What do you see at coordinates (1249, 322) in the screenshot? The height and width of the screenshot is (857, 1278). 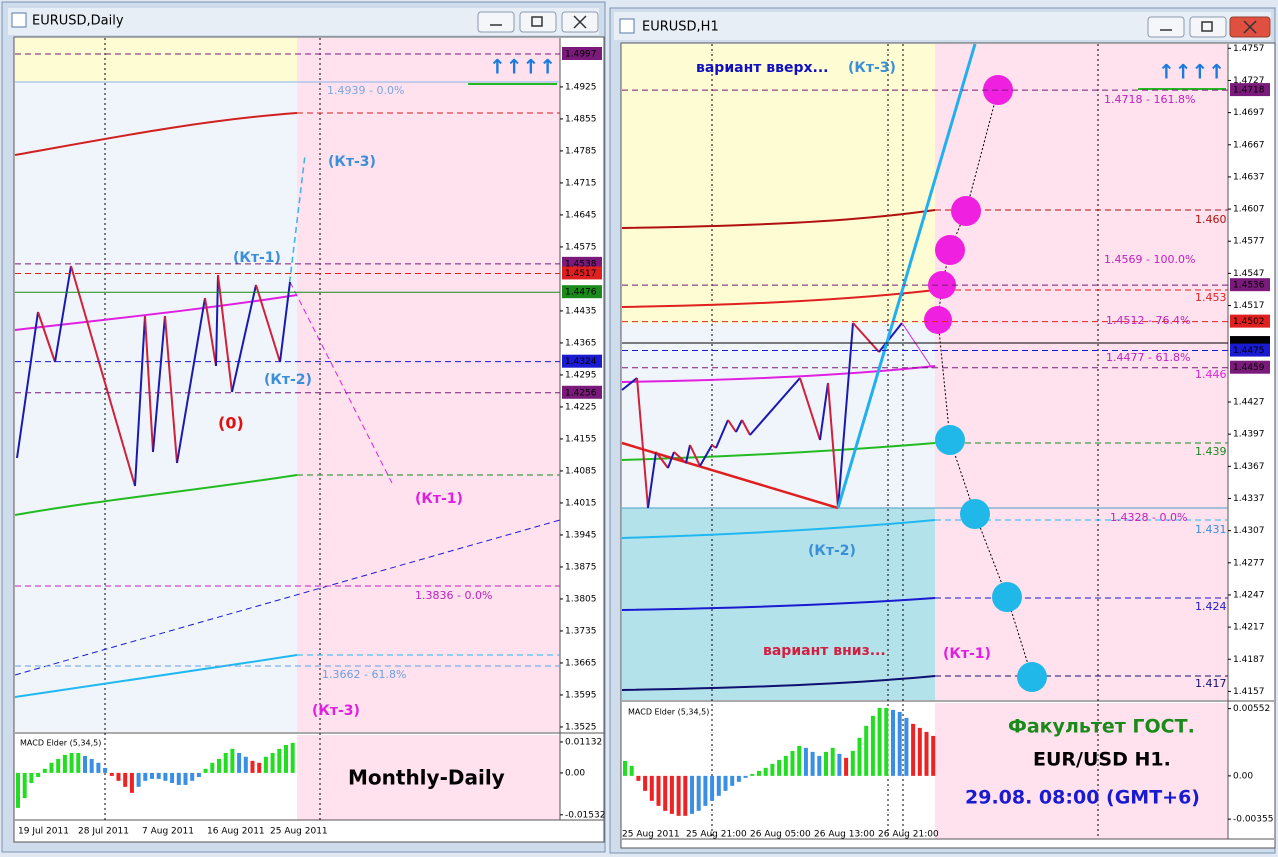 I see `level-box-label: 1.4502` at bounding box center [1249, 322].